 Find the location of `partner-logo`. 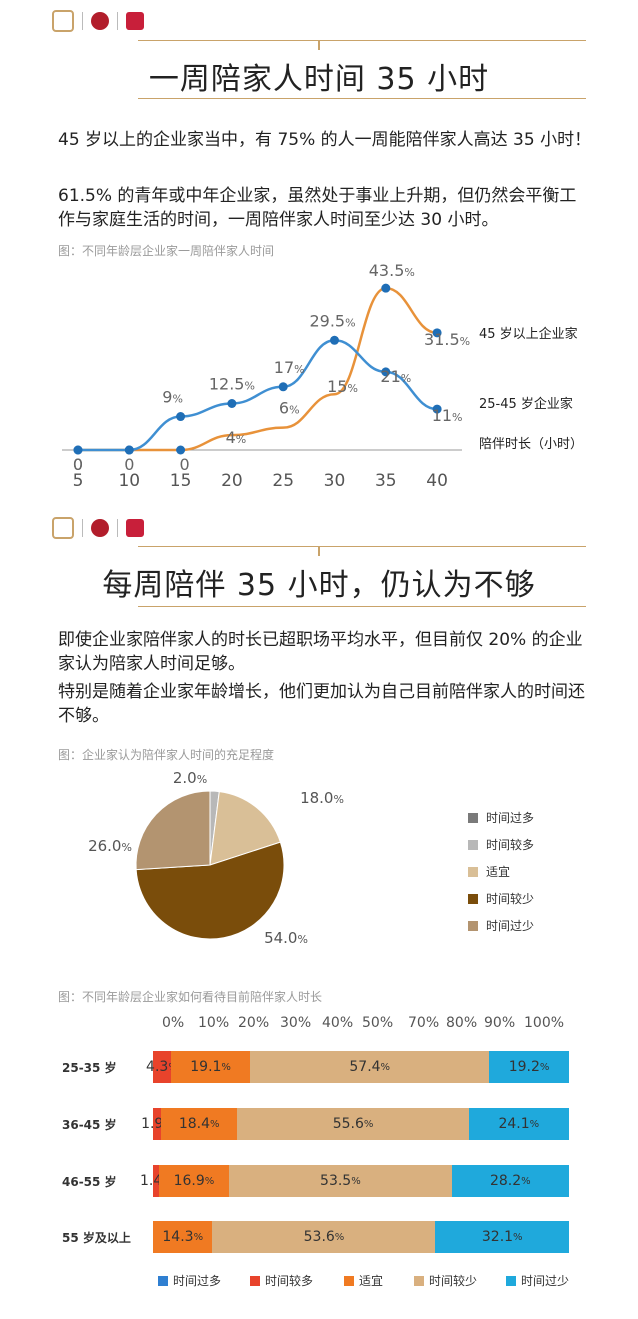

partner-logo is located at coordinates (100, 21).